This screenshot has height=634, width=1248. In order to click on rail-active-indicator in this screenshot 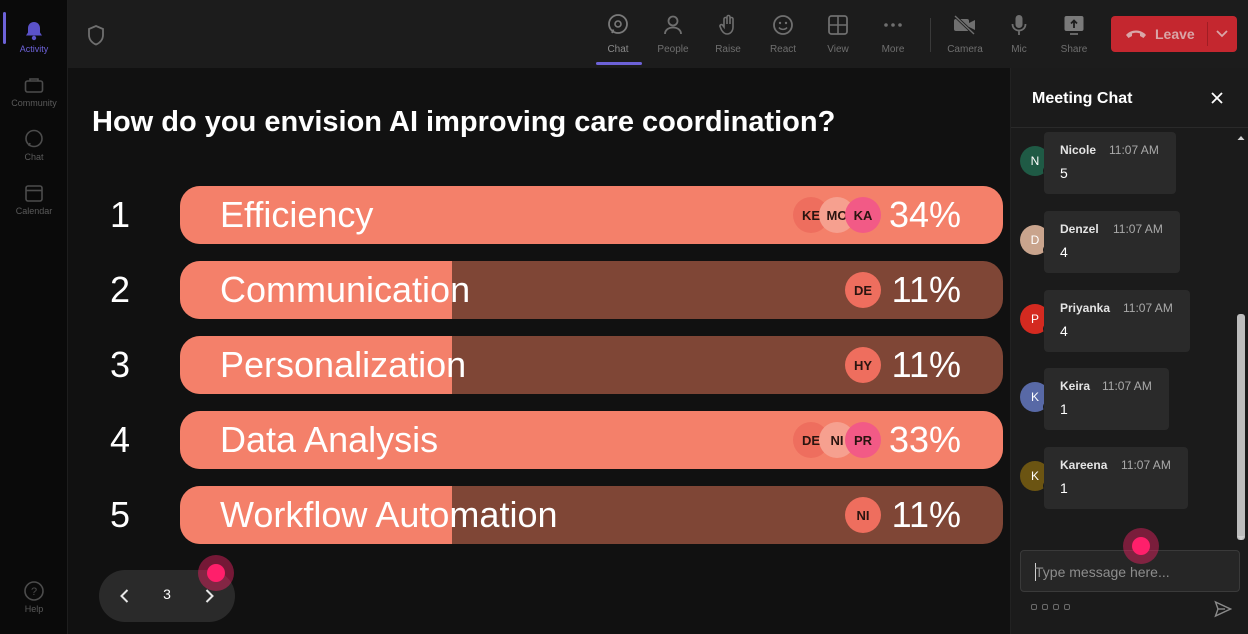, I will do `click(4, 28)`.